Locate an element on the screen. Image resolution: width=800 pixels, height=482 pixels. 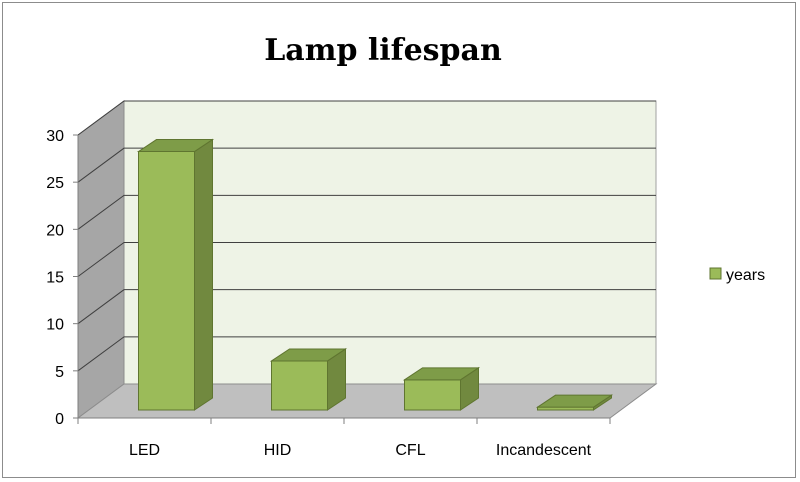
bar-side is located at coordinates (203, 274).